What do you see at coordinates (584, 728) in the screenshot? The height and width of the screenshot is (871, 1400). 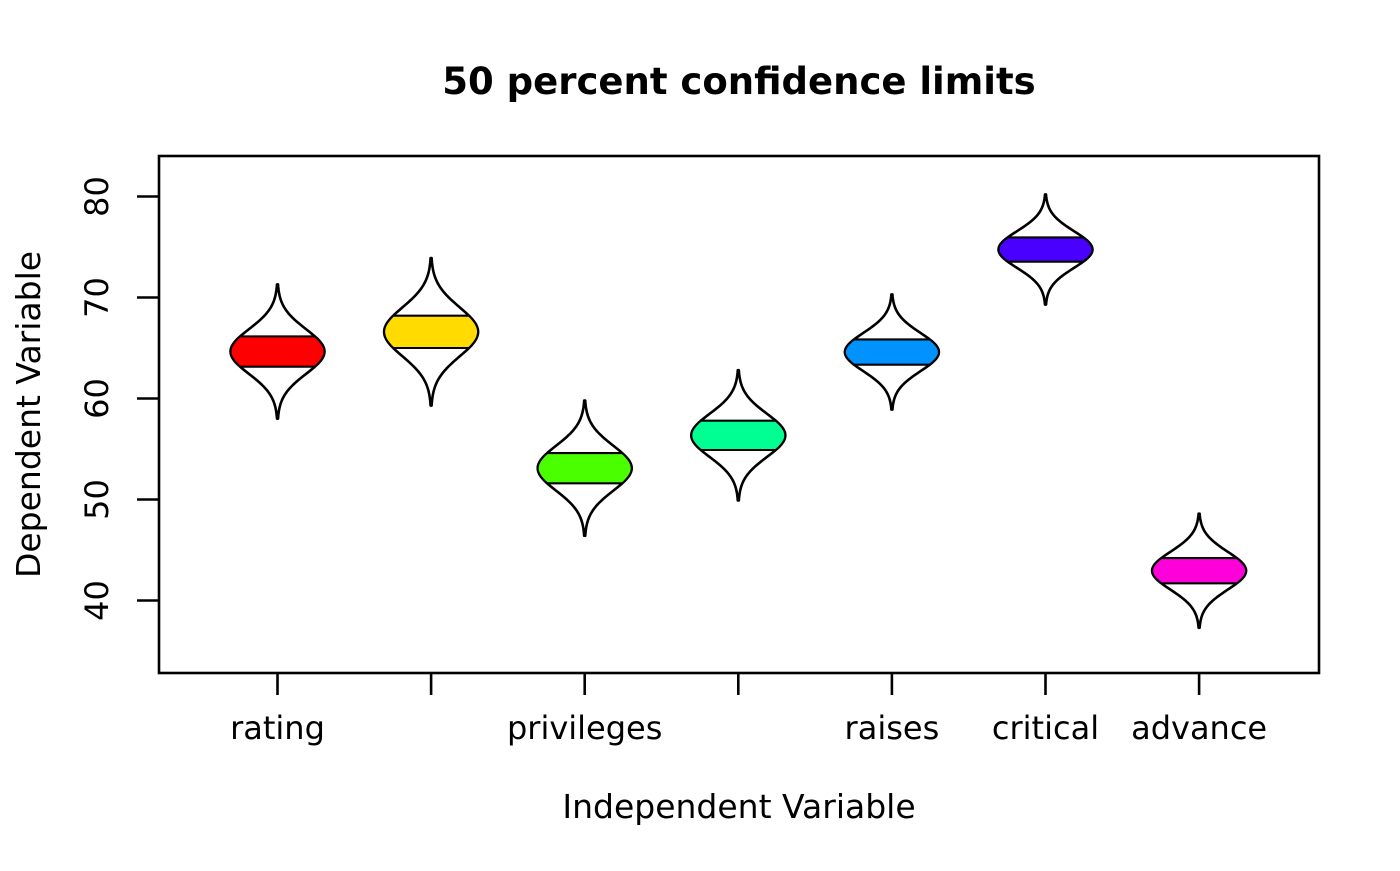 I see `x-axis-label-privileges: privileges` at bounding box center [584, 728].